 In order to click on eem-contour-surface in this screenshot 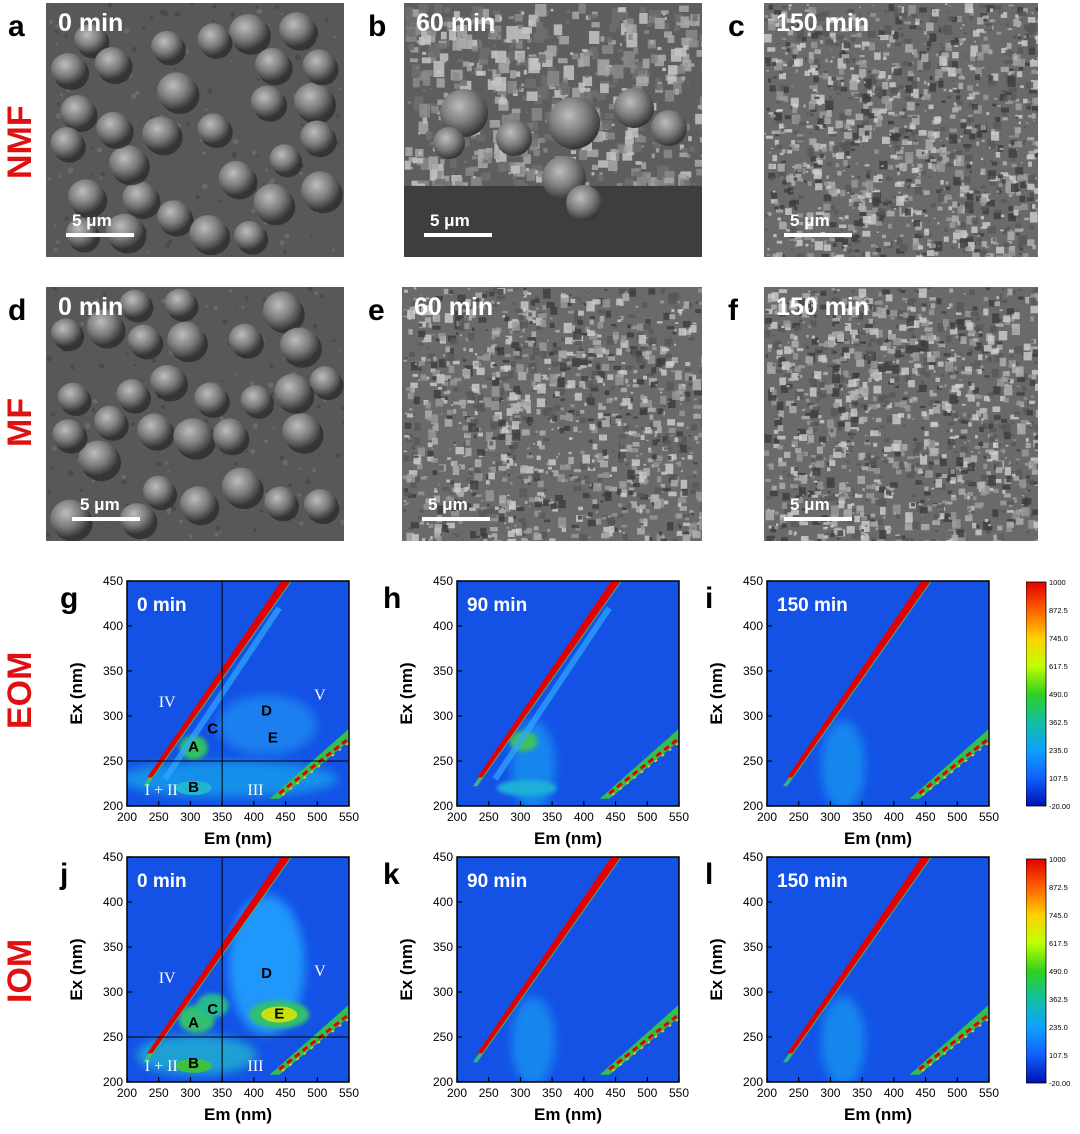, I will do `click(878, 969)`.